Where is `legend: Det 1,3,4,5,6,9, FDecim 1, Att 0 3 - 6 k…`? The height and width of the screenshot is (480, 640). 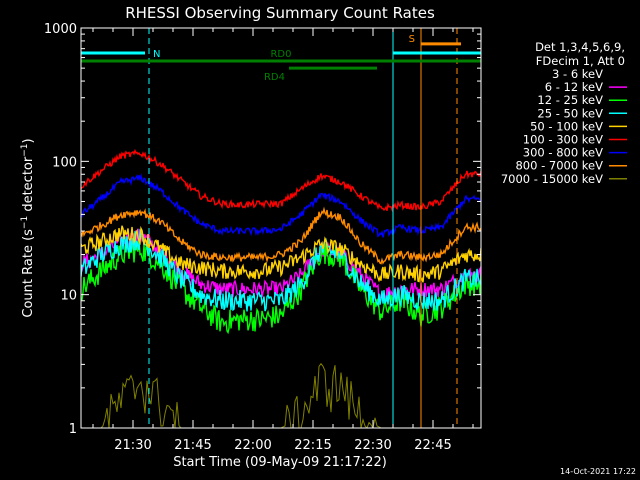
legend: Det 1,3,4,5,6,9, FDecim 1, Att 0 3 - 6 k… is located at coordinates (564, 113).